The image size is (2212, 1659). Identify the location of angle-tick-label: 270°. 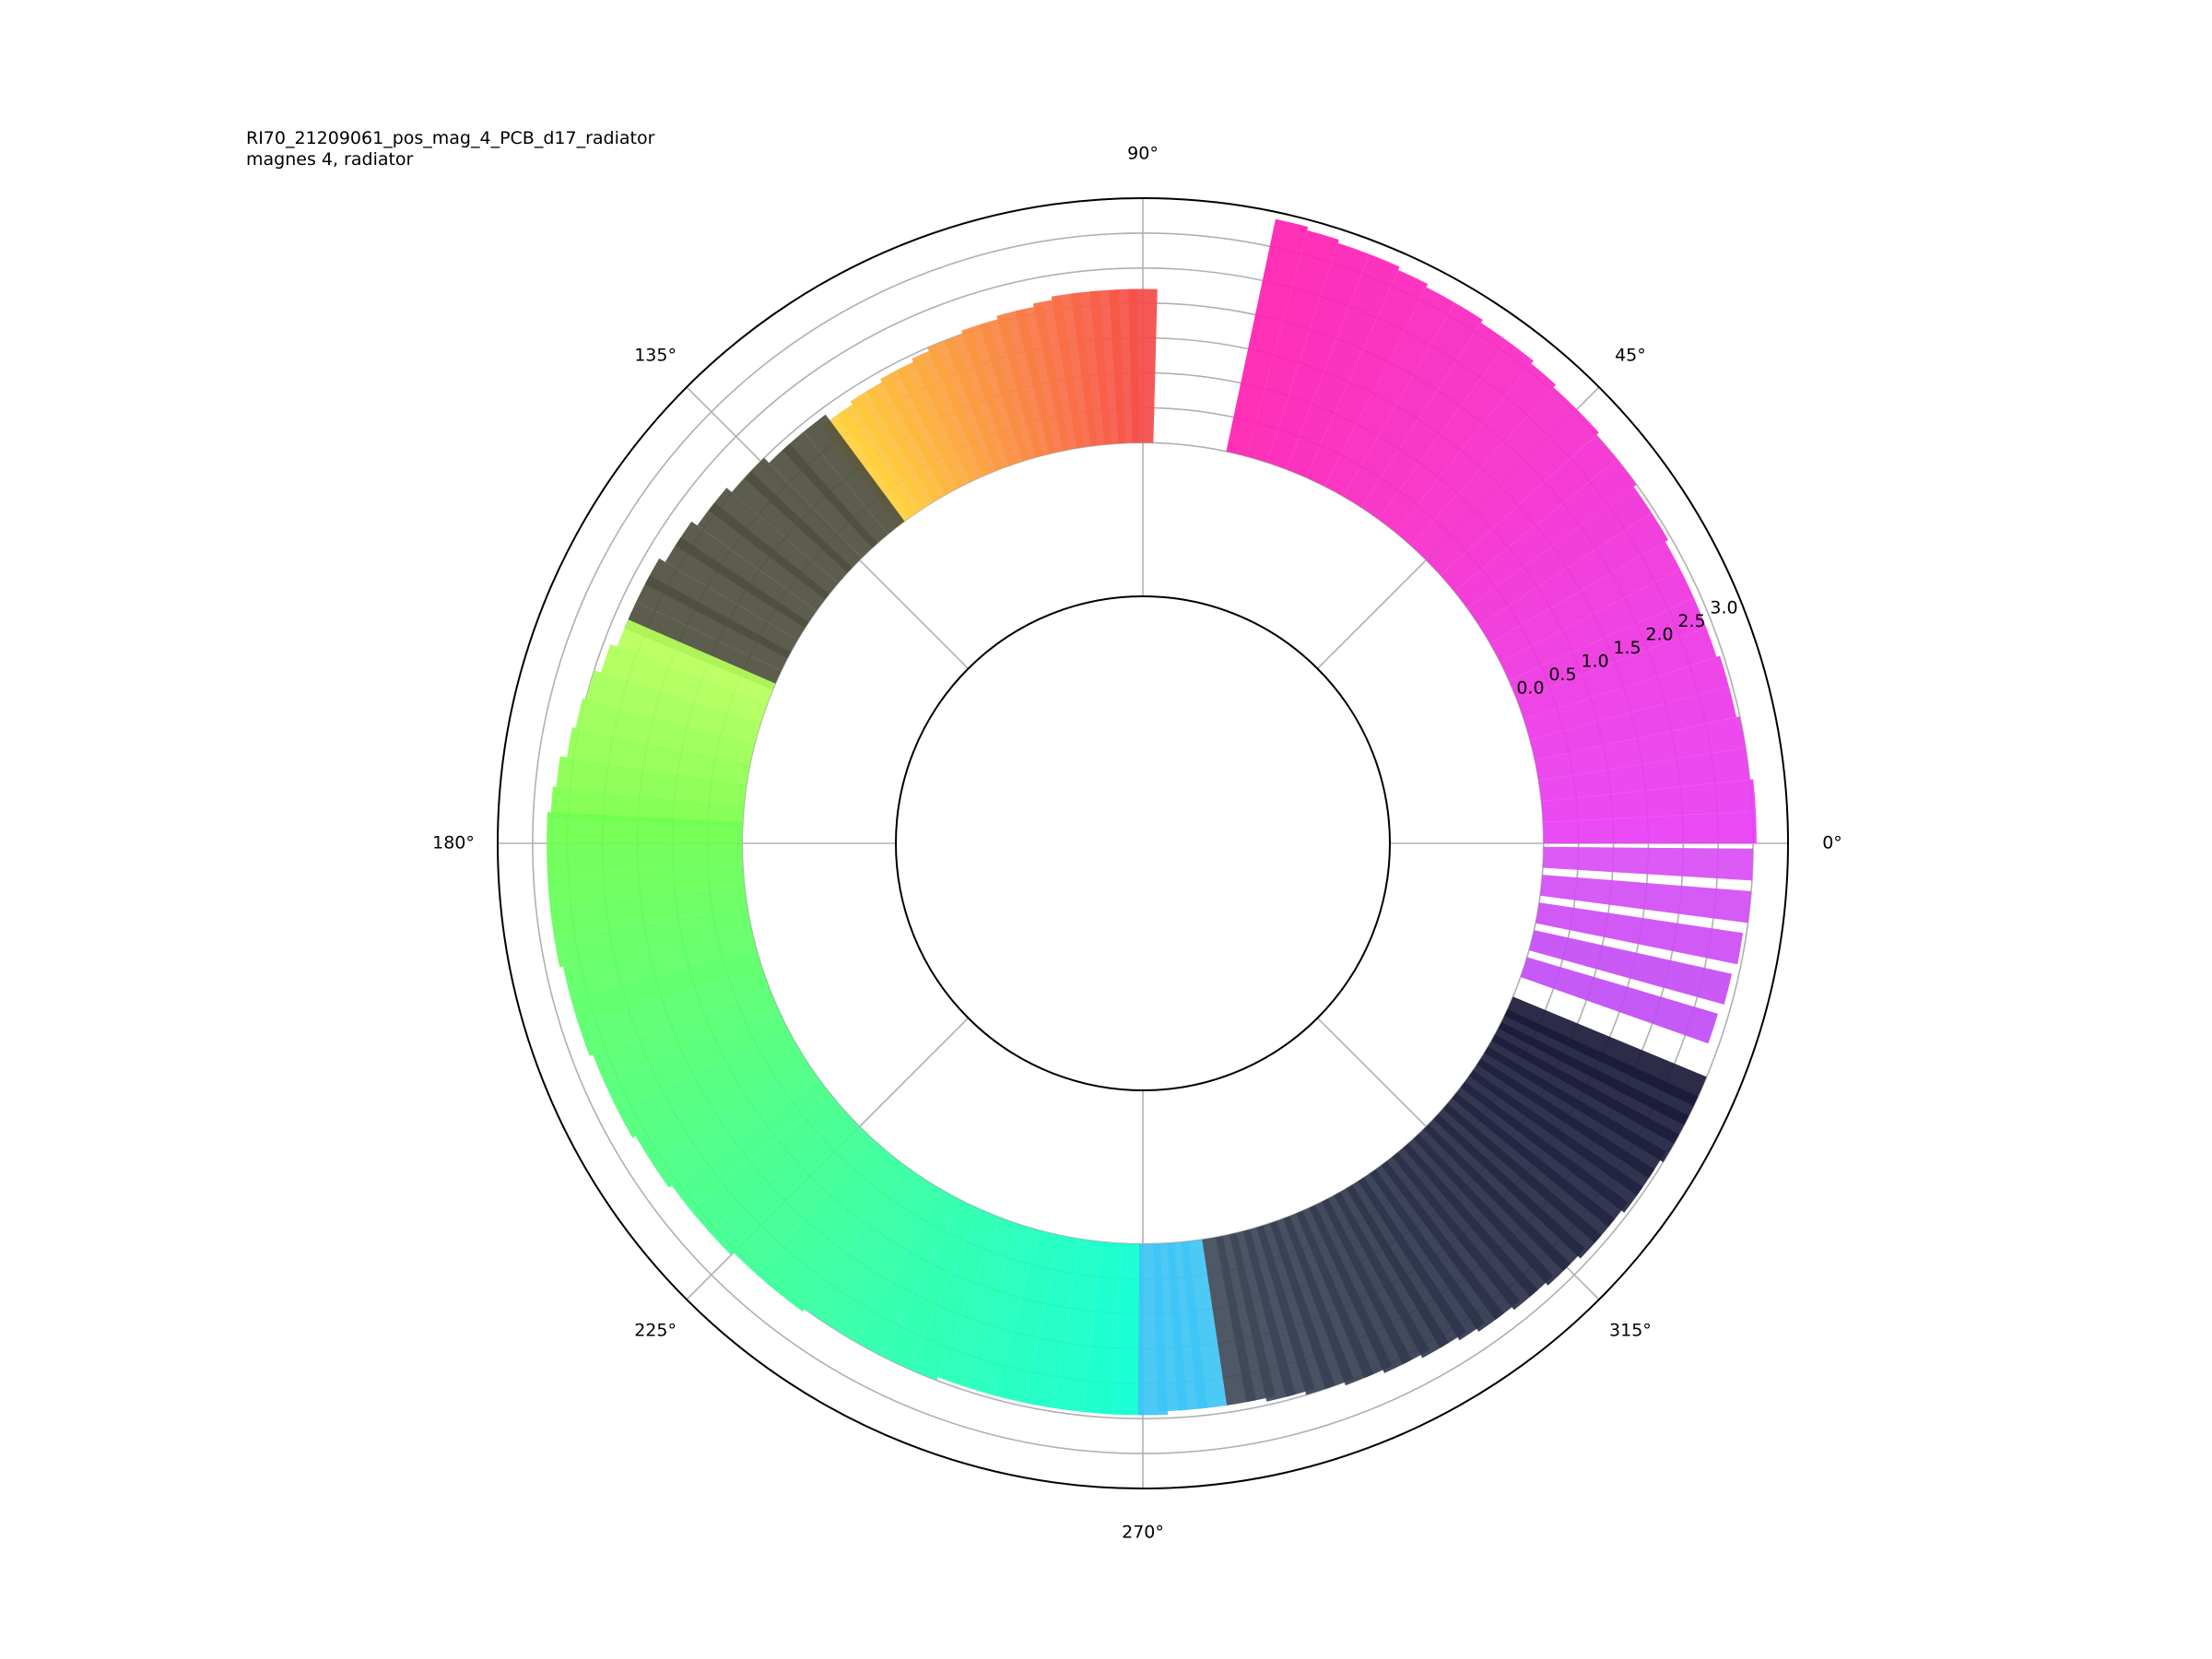
(1143, 1533).